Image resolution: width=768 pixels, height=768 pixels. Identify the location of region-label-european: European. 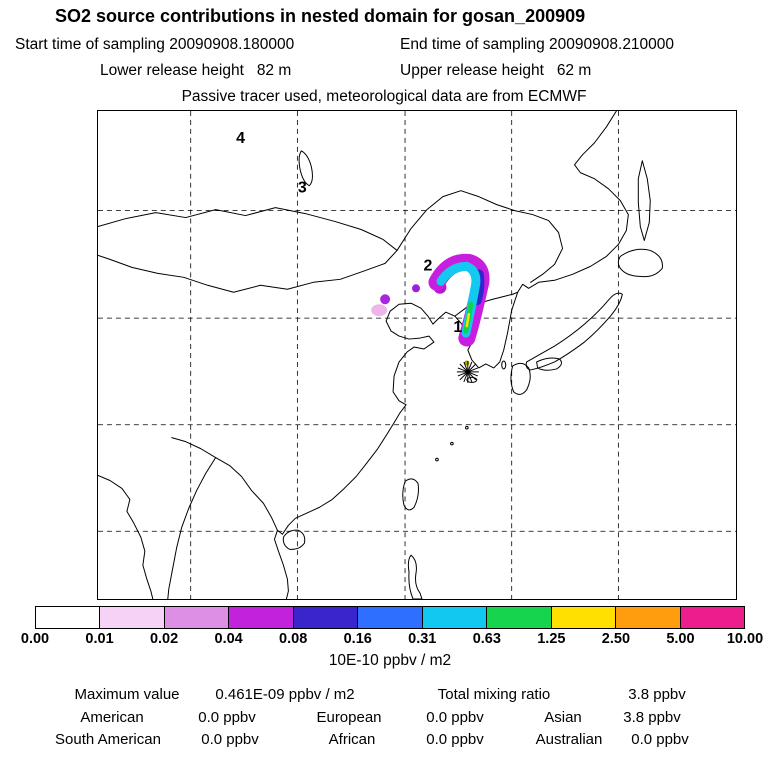
(349, 717).